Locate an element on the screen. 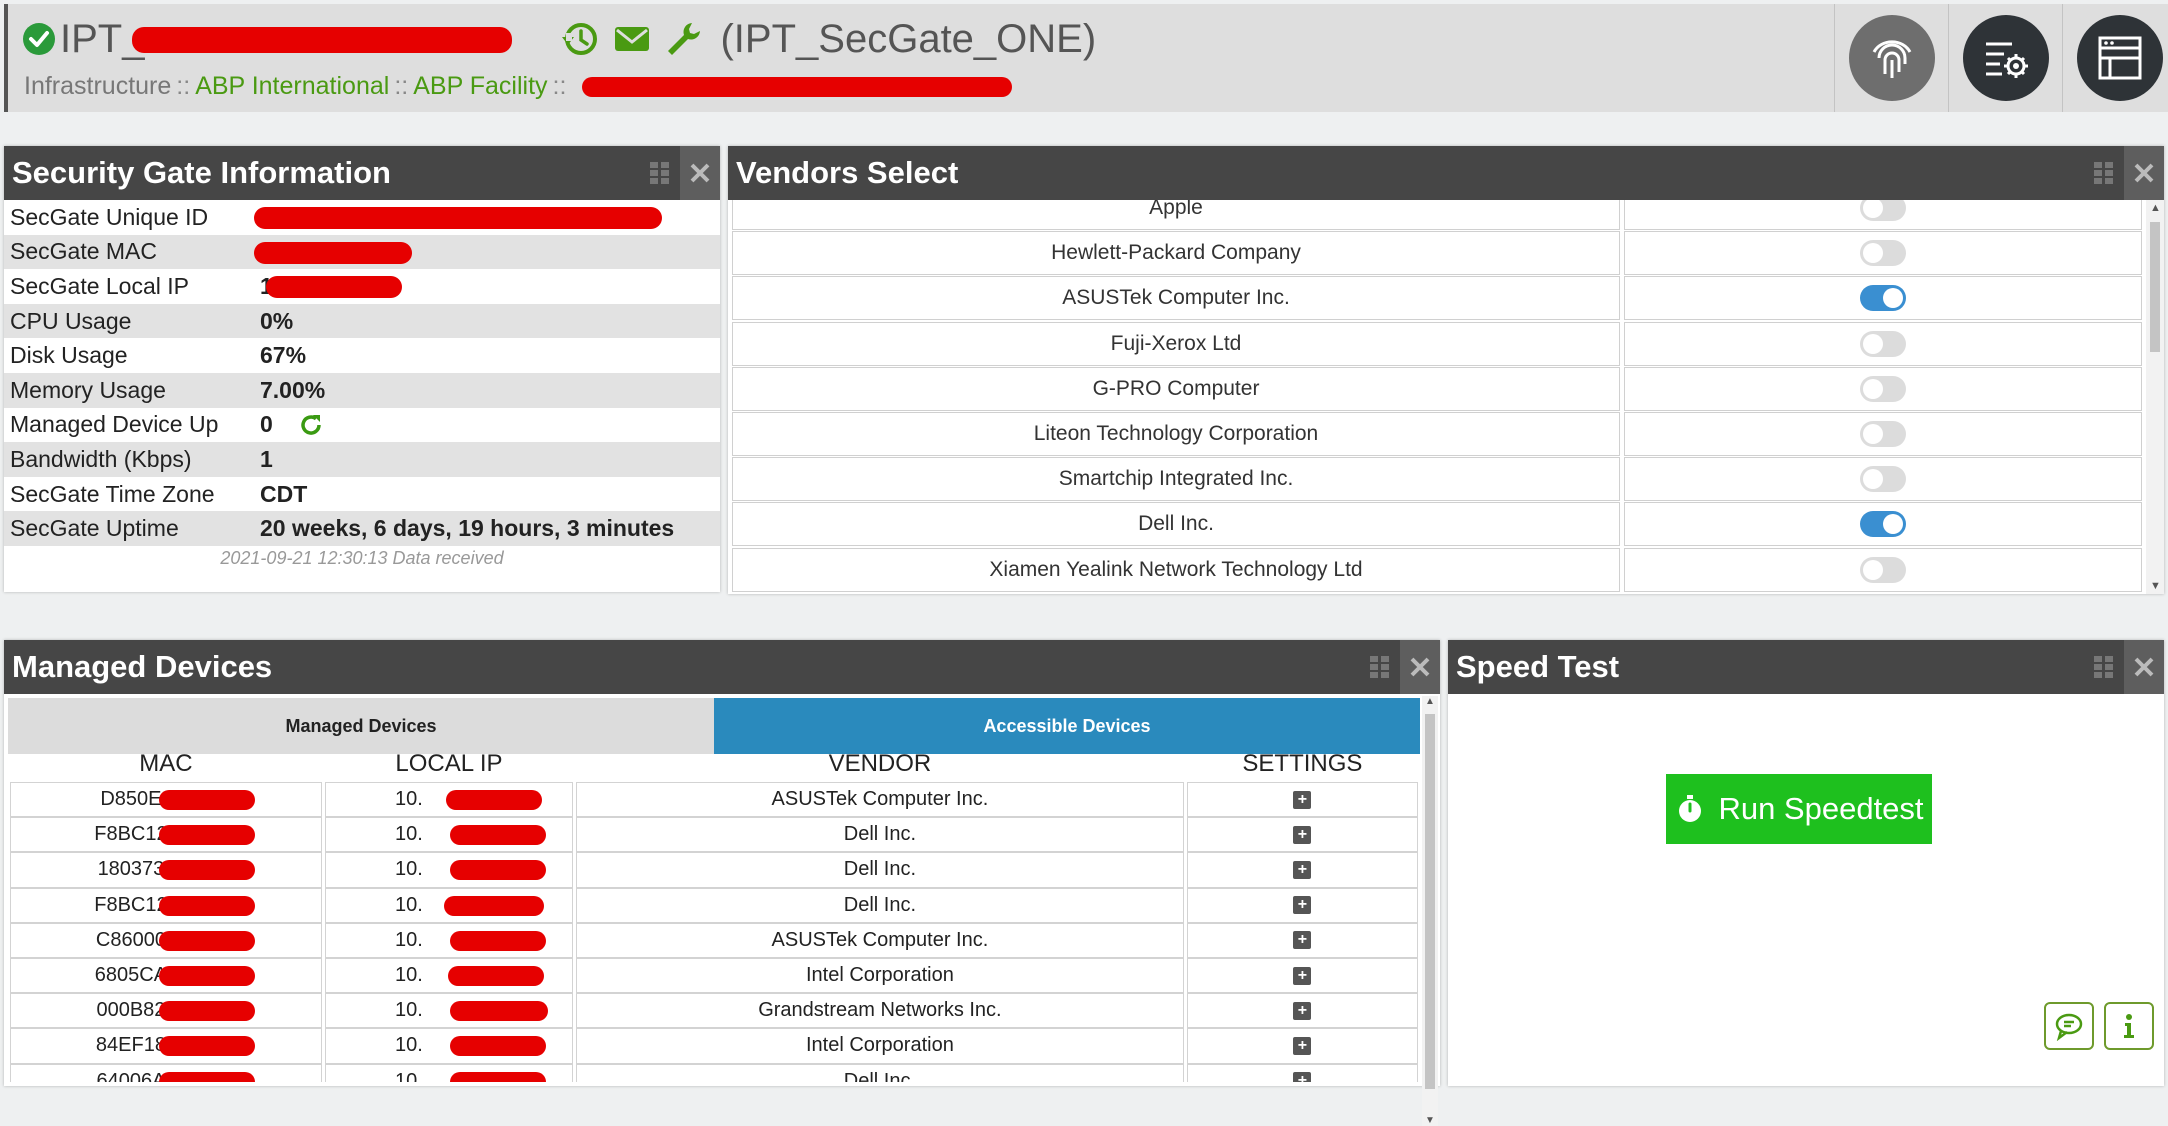 This screenshot has width=2168, height=1126. fingerprint-button is located at coordinates (1891, 58).